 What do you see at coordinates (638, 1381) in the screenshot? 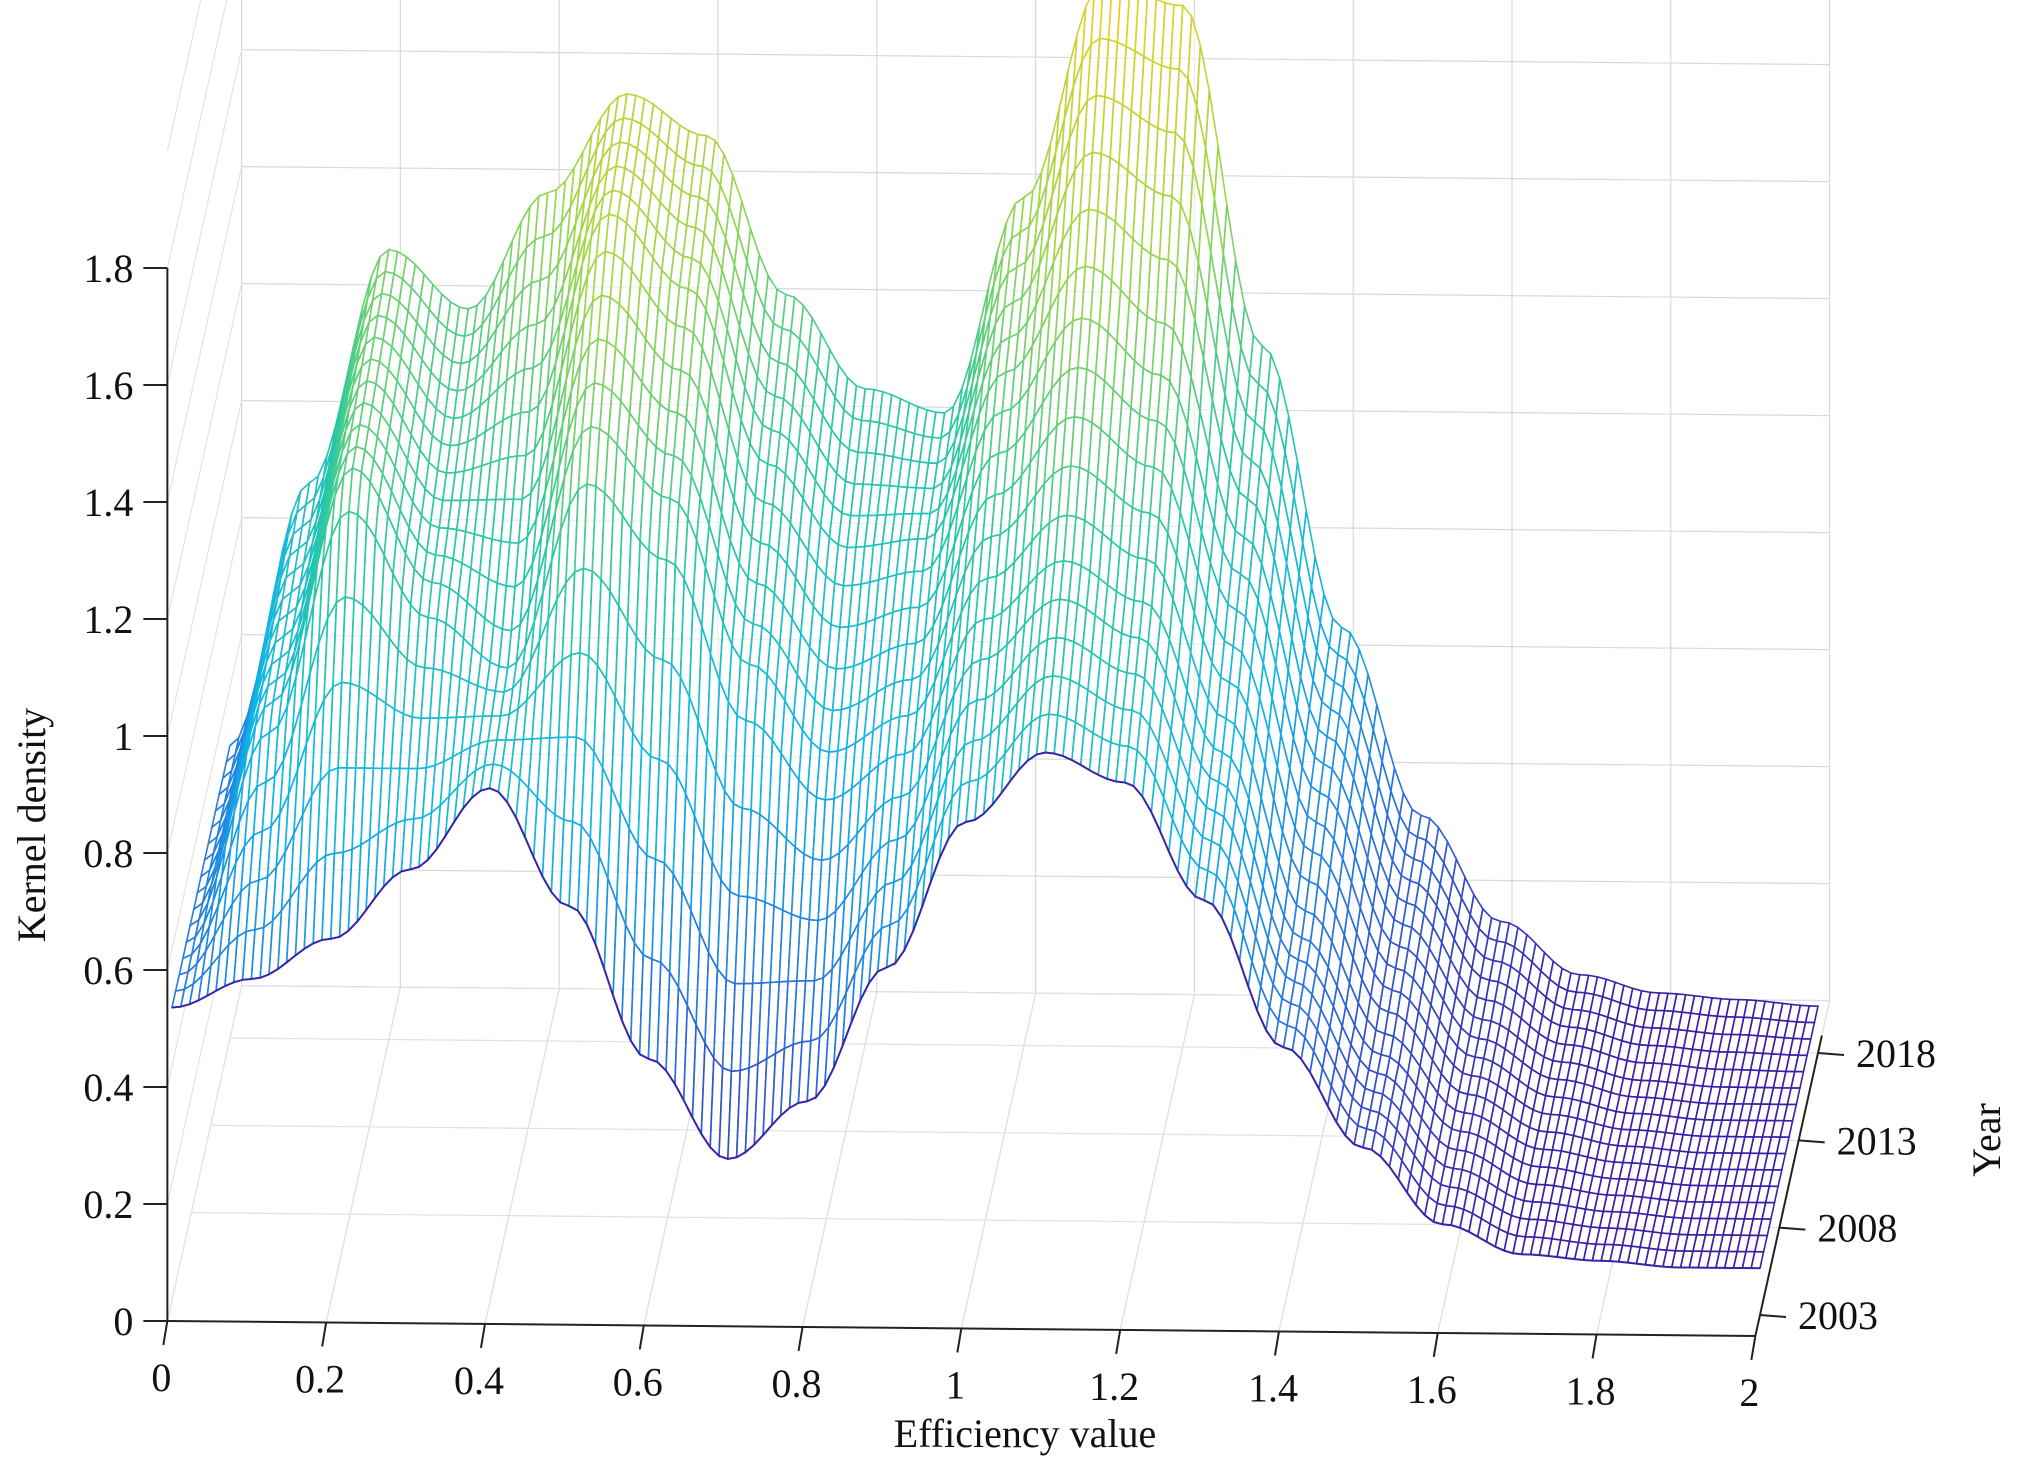
I see `x-tick-label: 0.6` at bounding box center [638, 1381].